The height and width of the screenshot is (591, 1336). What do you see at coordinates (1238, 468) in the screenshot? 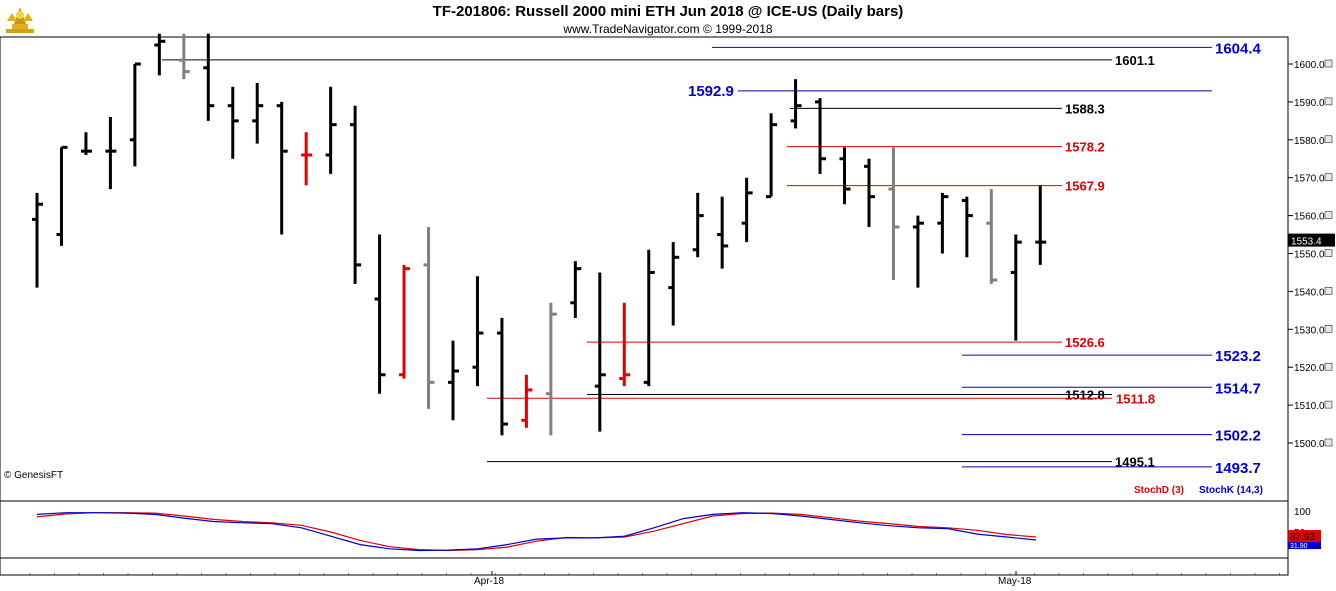
I see `level-label-1493.7: 1493.7` at bounding box center [1238, 468].